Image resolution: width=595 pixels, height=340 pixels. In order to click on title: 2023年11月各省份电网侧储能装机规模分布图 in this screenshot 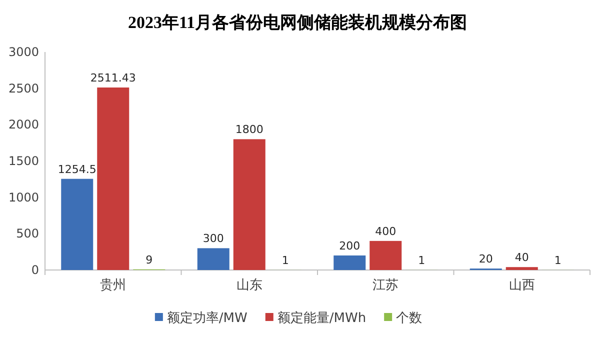, I will do `click(298, 22)`.